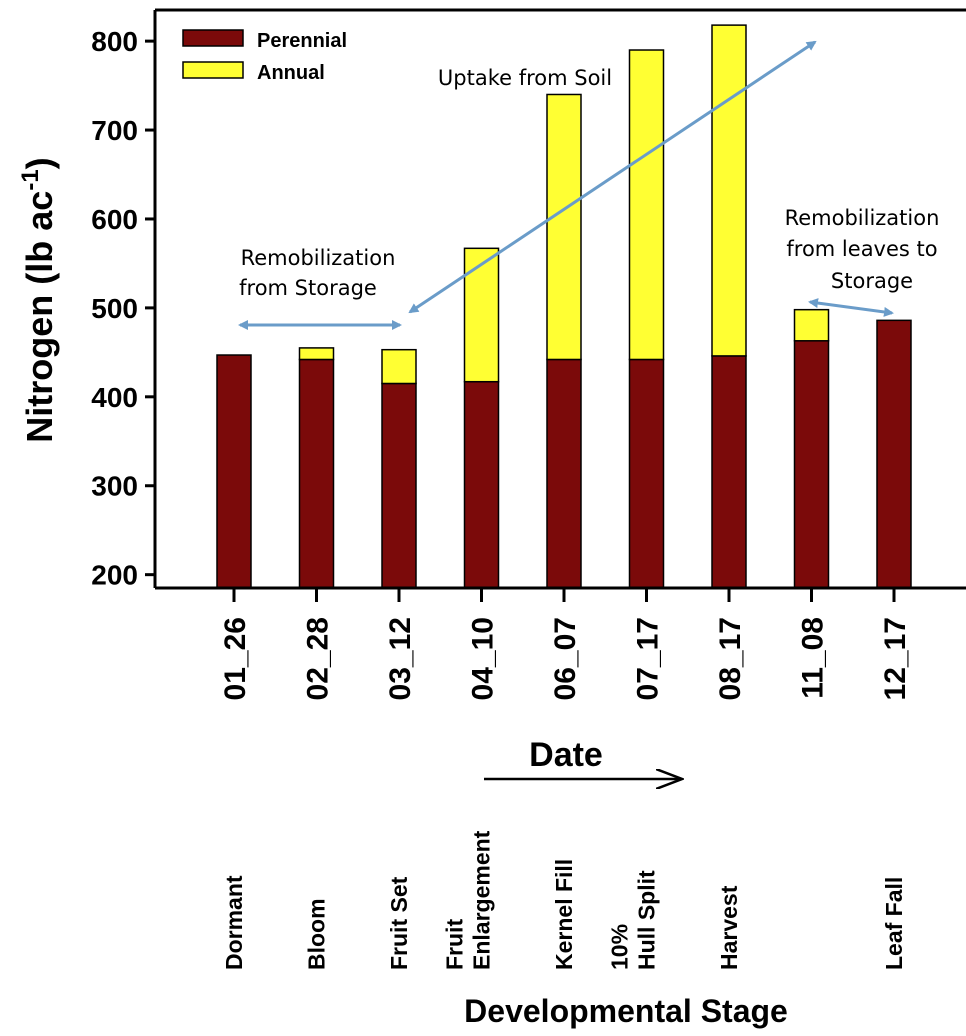 The height and width of the screenshot is (1036, 966). Describe the element at coordinates (626, 1011) in the screenshot. I see `stage-axis-title: Developmental Stage` at that location.